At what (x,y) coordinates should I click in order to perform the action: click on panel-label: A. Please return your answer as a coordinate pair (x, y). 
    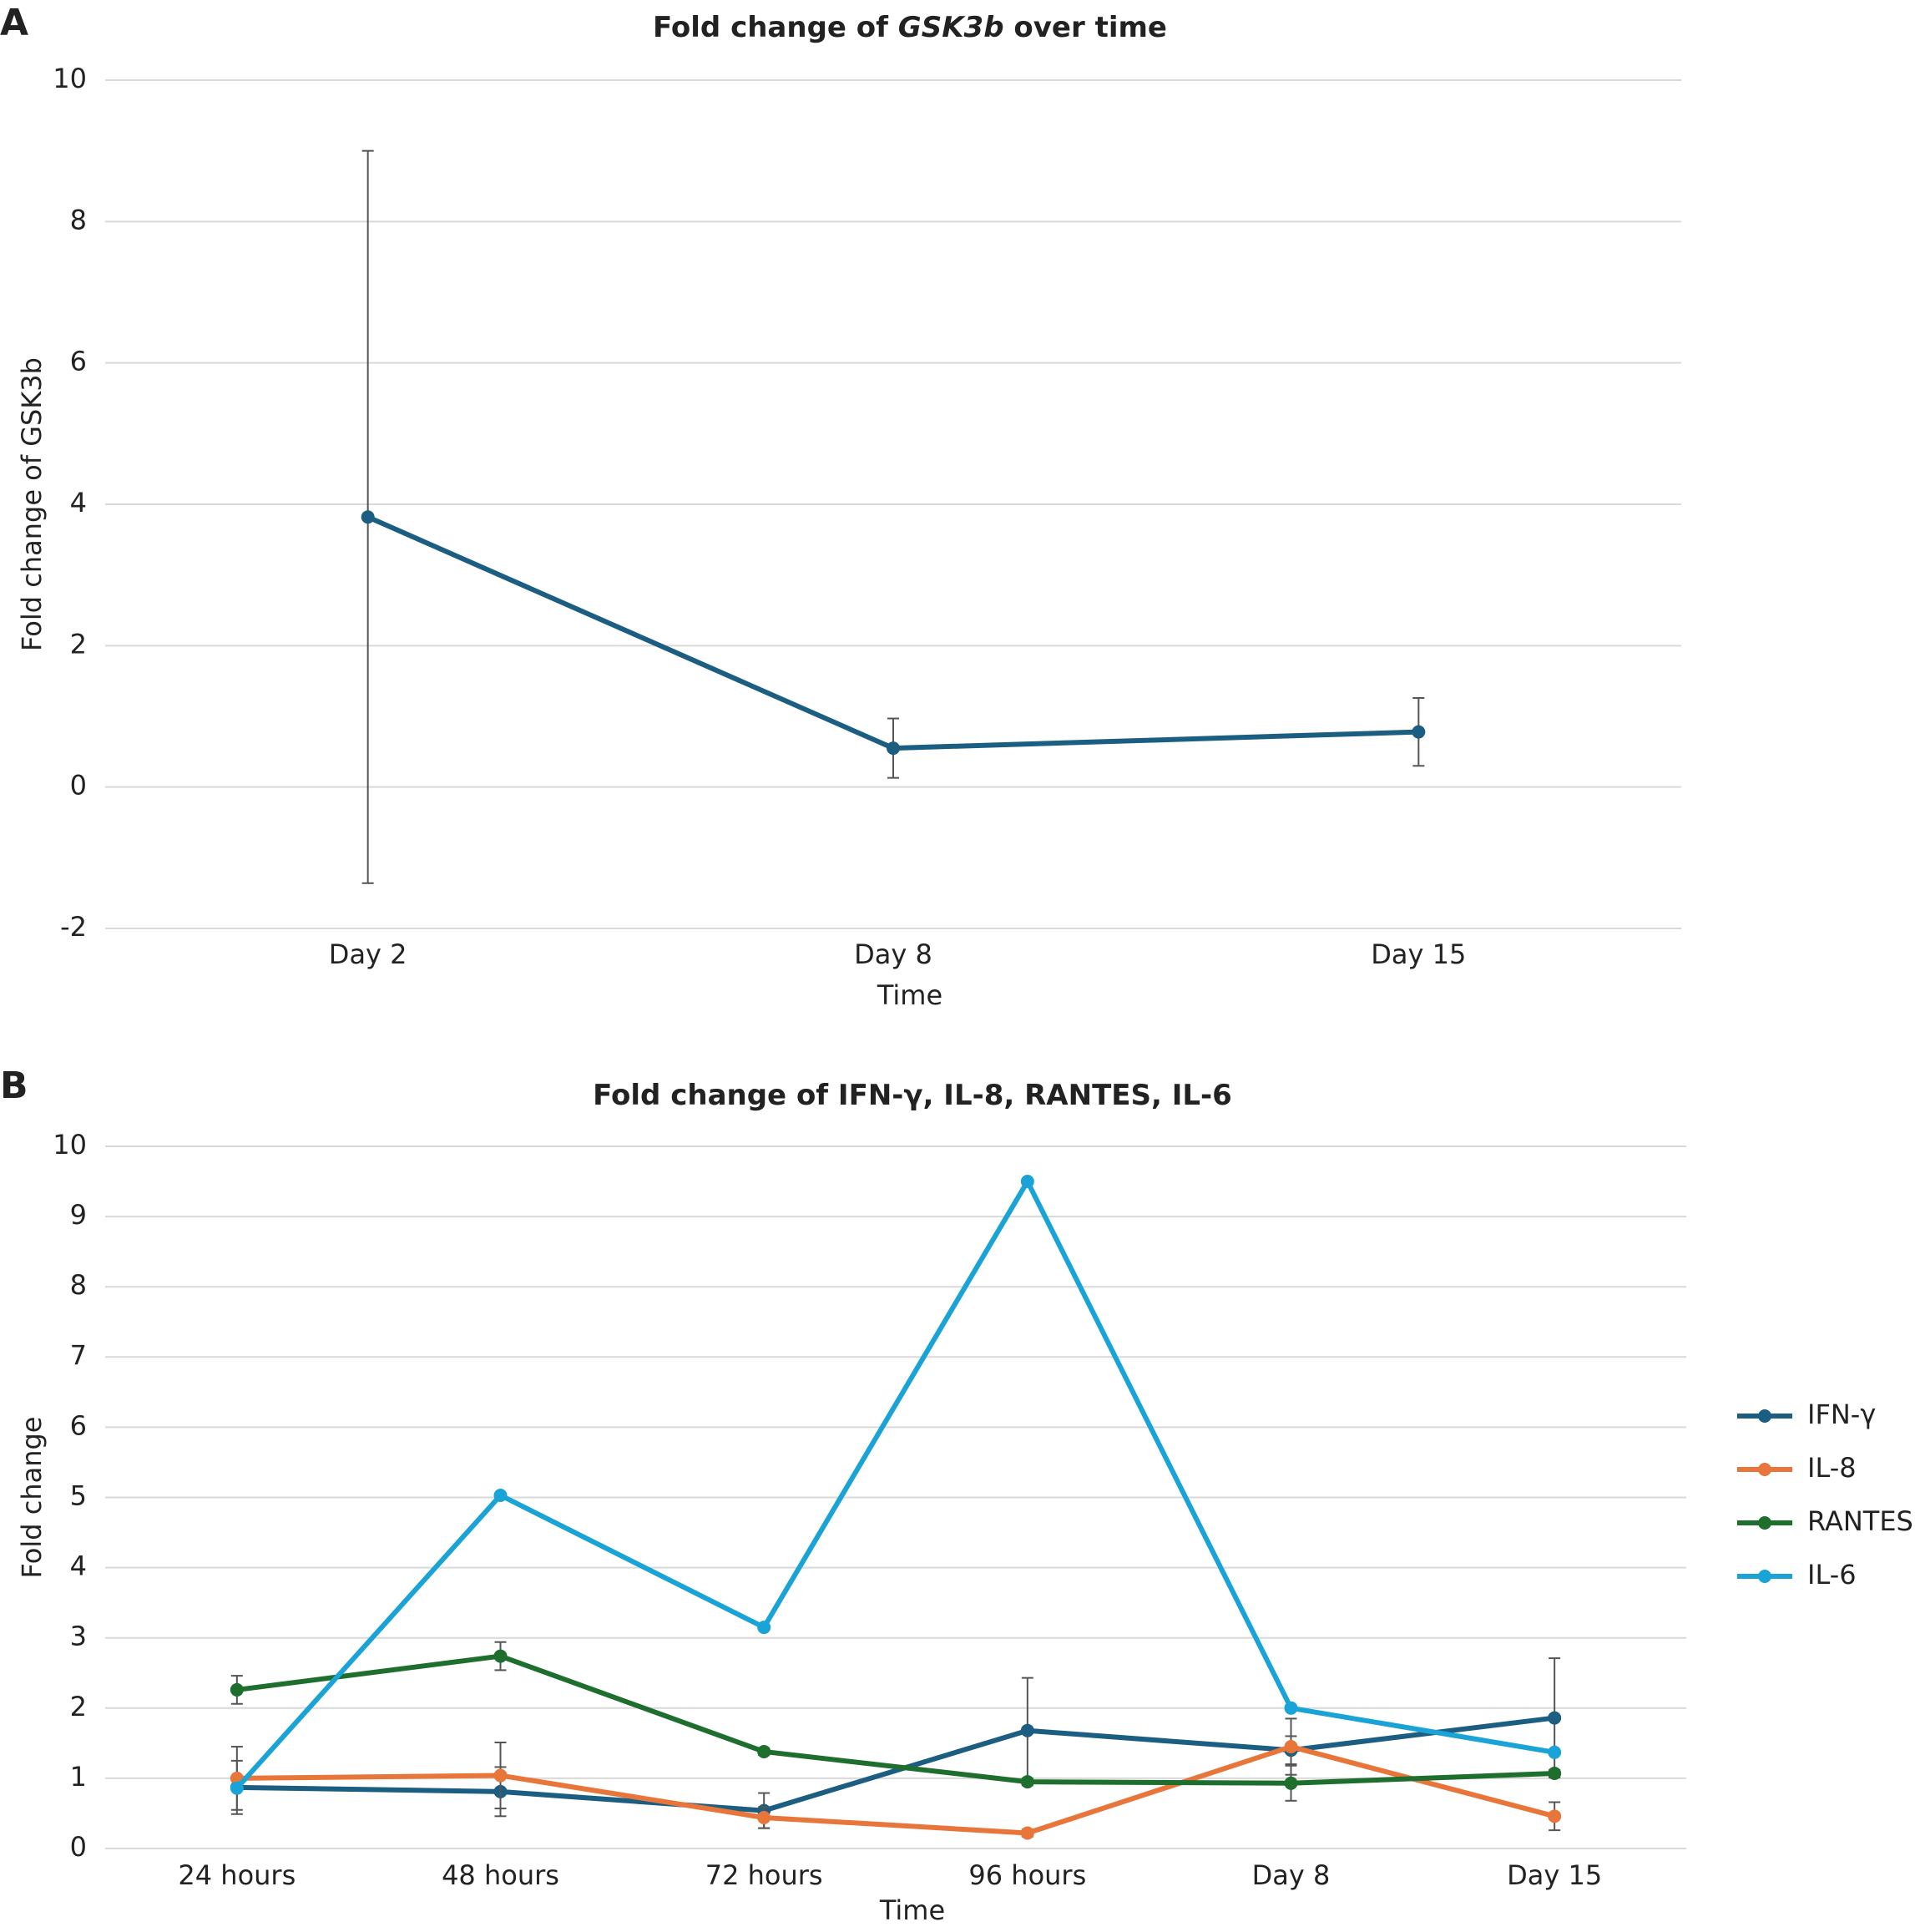
    Looking at the image, I should click on (14, 23).